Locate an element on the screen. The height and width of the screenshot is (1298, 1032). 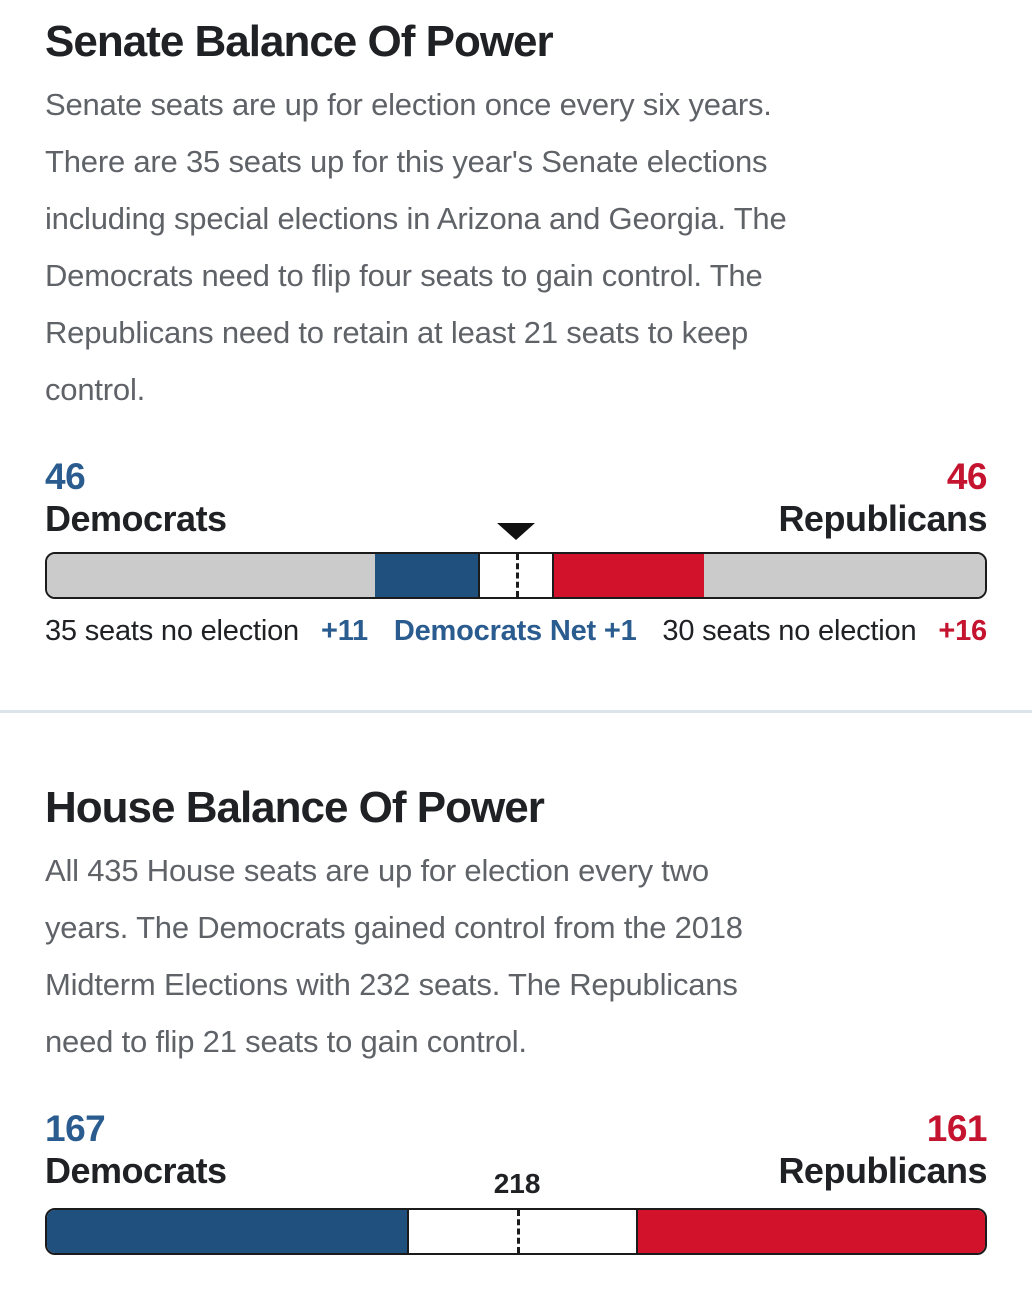
majority-marker-arrow-icon is located at coordinates (516, 531).